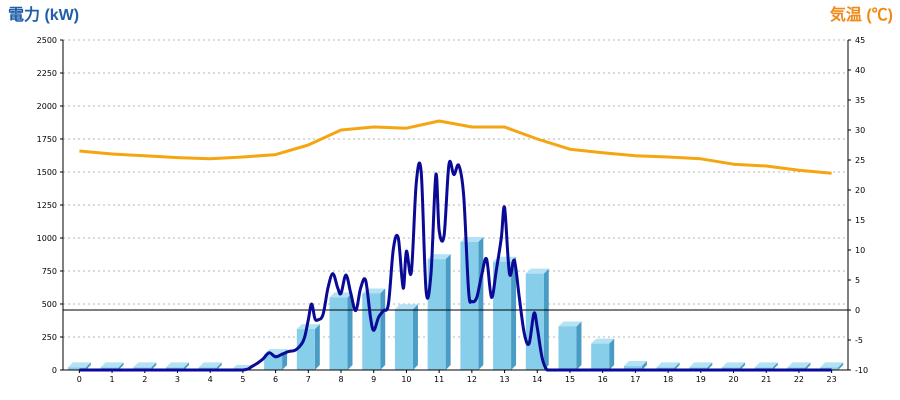 This screenshot has width=900, height=400. I want to click on left-tick-label: 750, so click(49, 271).